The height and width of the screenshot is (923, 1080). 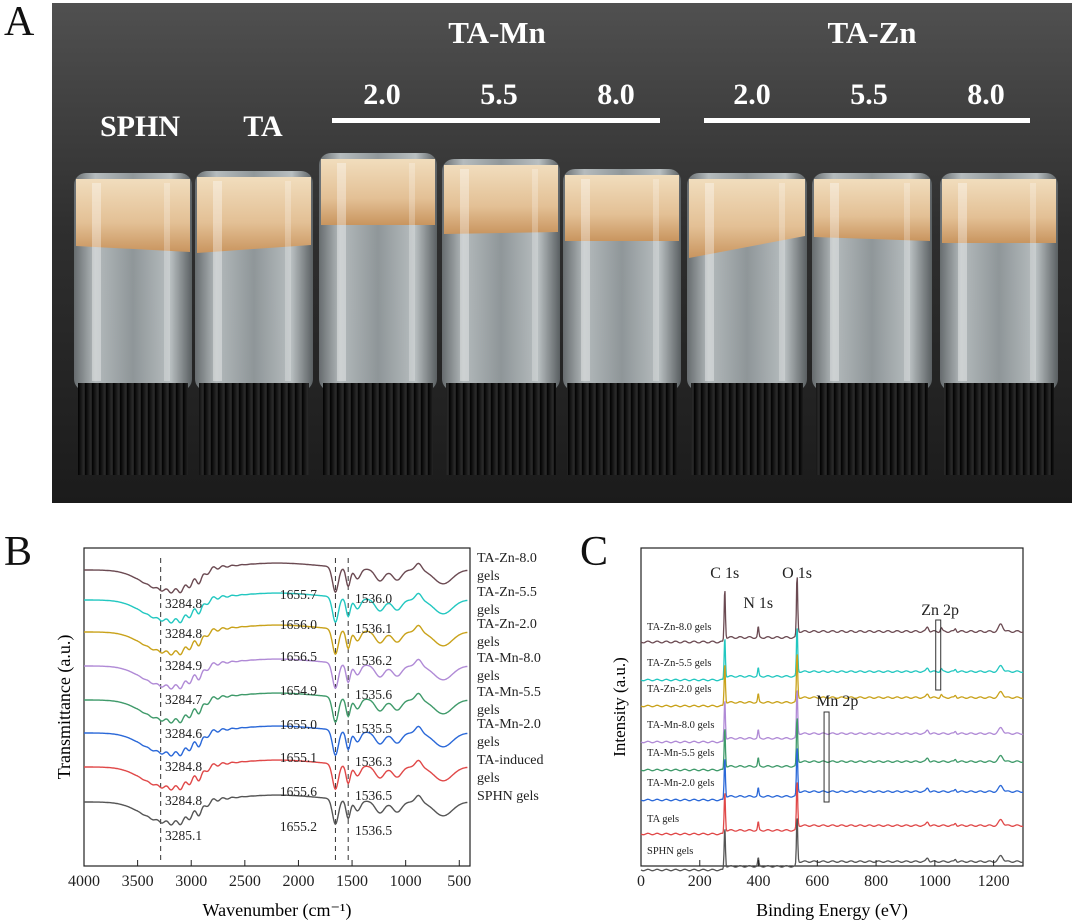 What do you see at coordinates (373, 761) in the screenshot?
I see `ftir-peak-amide2-label: 1536.3` at bounding box center [373, 761].